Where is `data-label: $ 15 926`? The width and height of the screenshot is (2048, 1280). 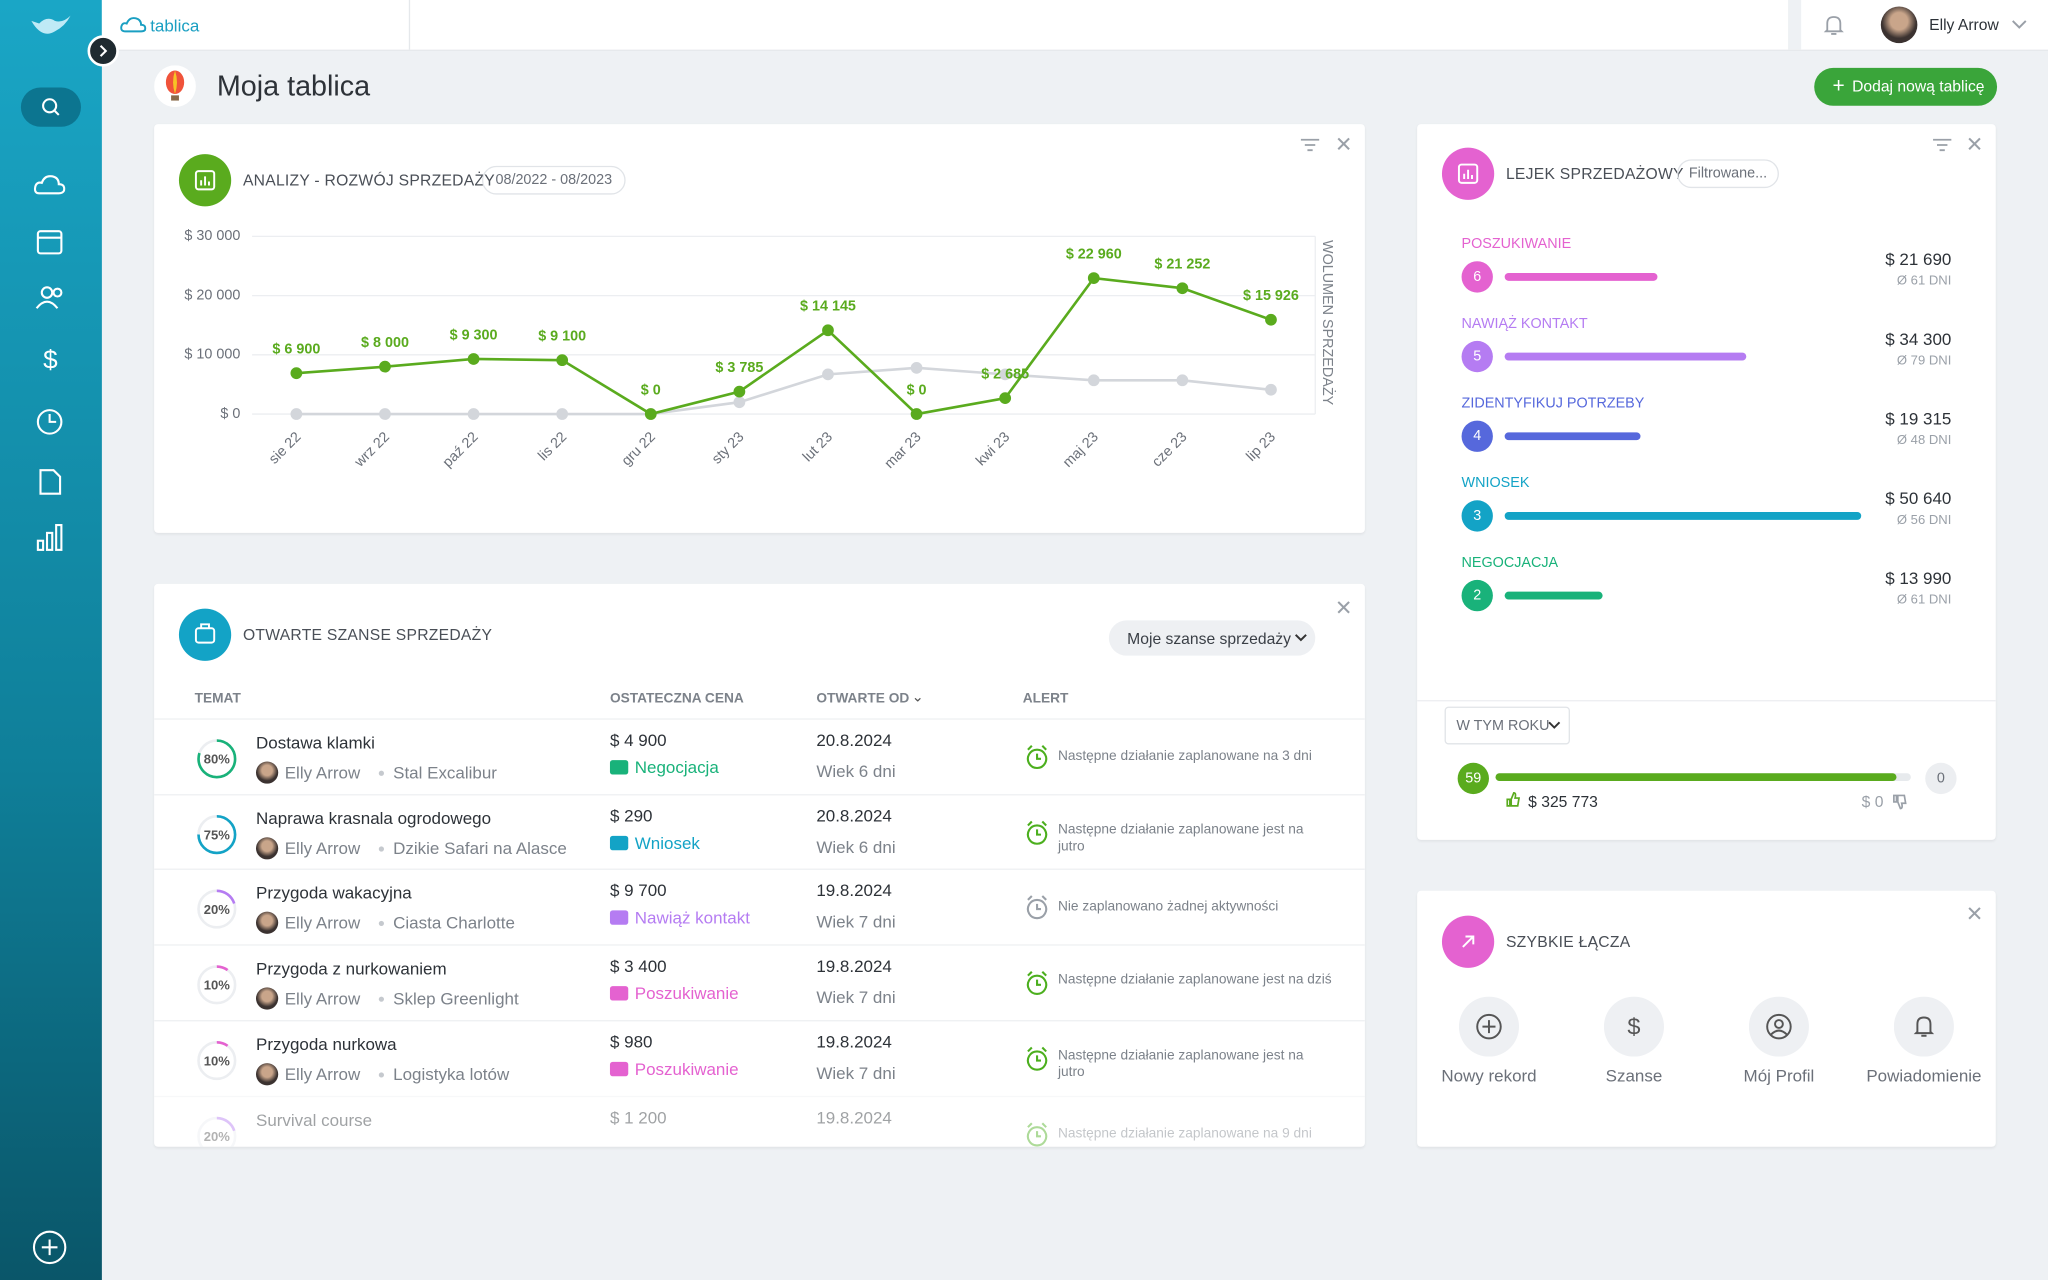
data-label: $ 15 926 is located at coordinates (1271, 296).